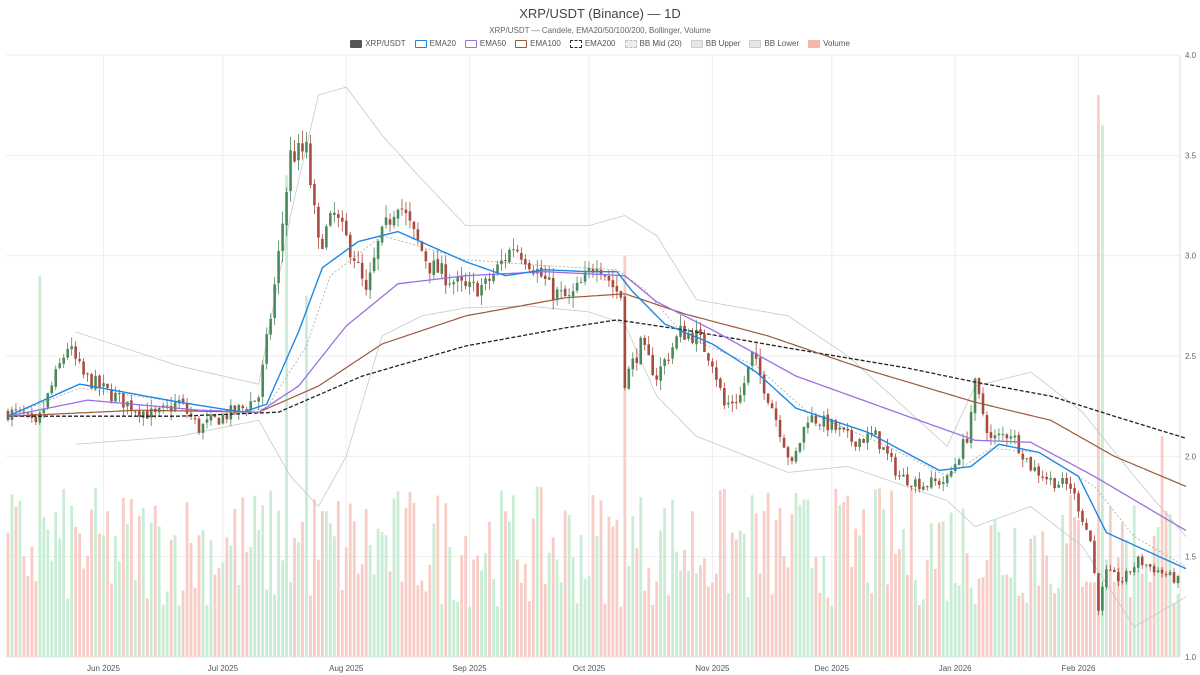 This screenshot has height=675, width=1200. What do you see at coordinates (592, 43) in the screenshot?
I see `legend-item: EMA200` at bounding box center [592, 43].